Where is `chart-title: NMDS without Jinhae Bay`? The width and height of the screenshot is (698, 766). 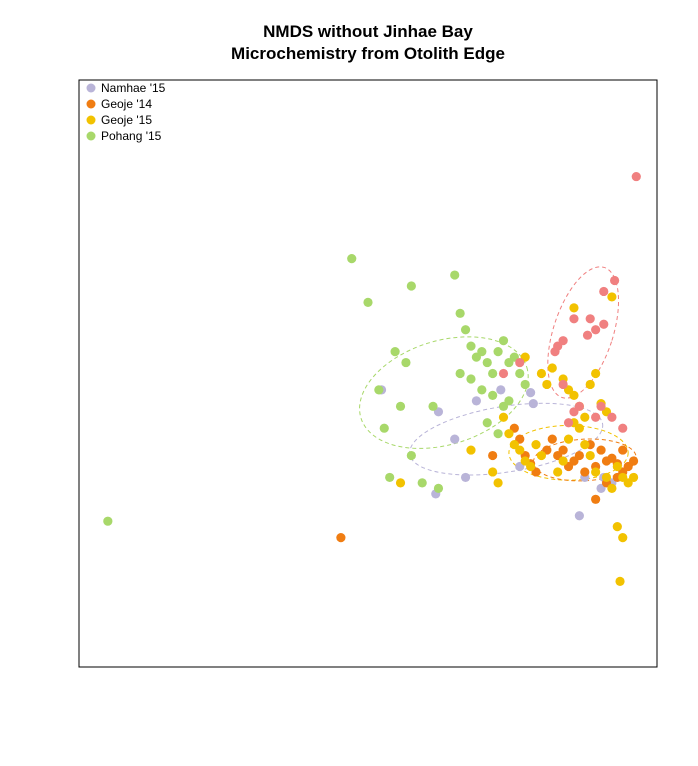
chart-title: NMDS without Jinhae Bay is located at coordinates (368, 31).